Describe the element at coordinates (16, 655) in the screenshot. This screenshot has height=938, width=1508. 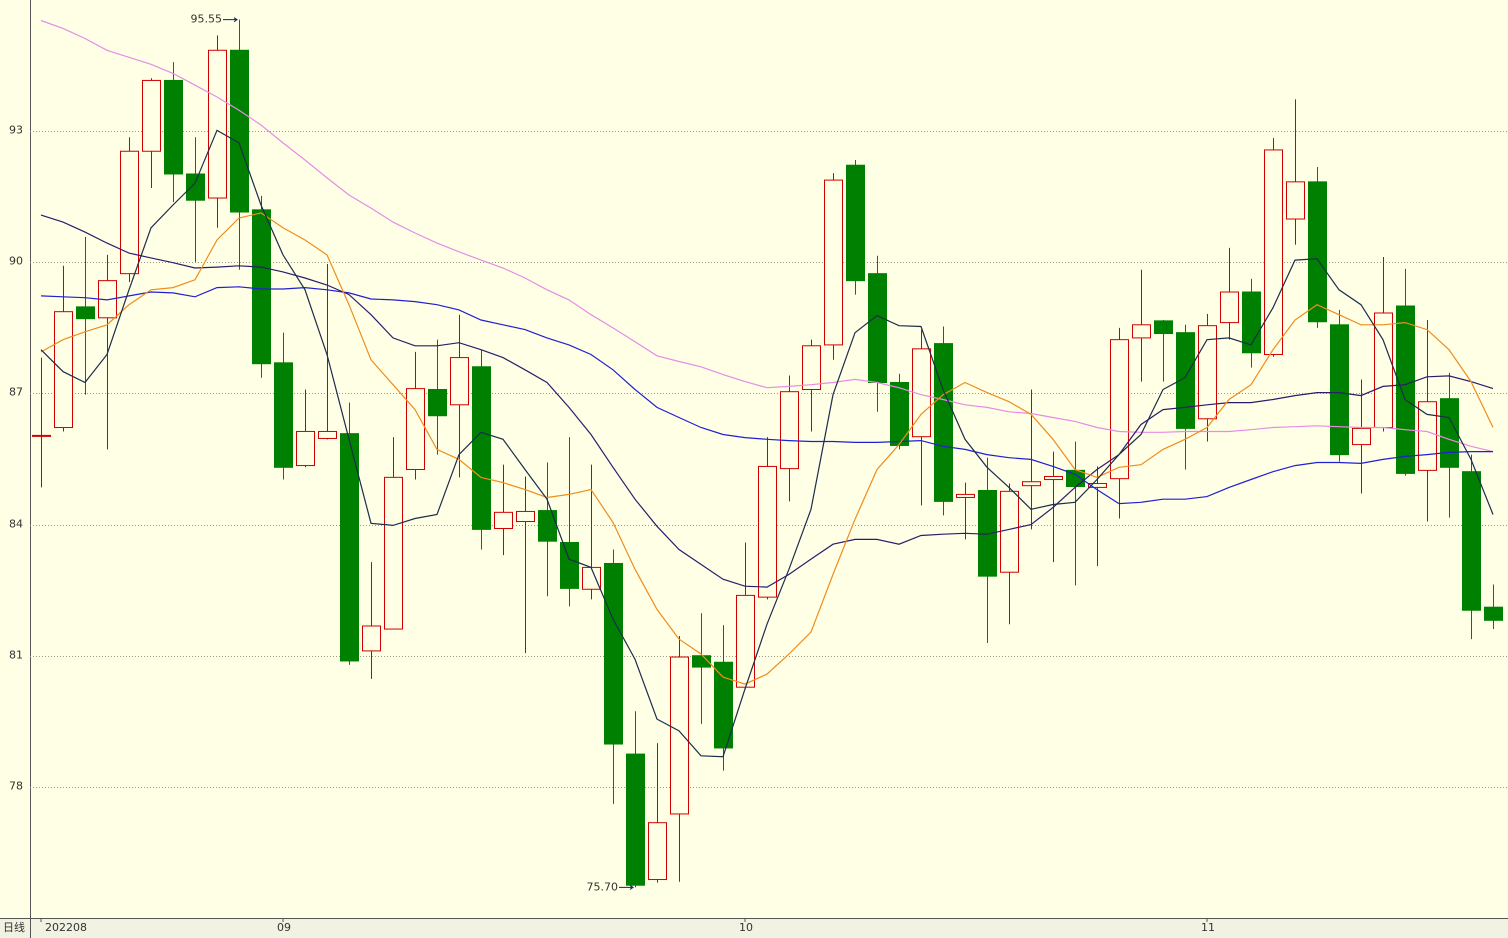
I see `y-tick-label: 81` at that location.